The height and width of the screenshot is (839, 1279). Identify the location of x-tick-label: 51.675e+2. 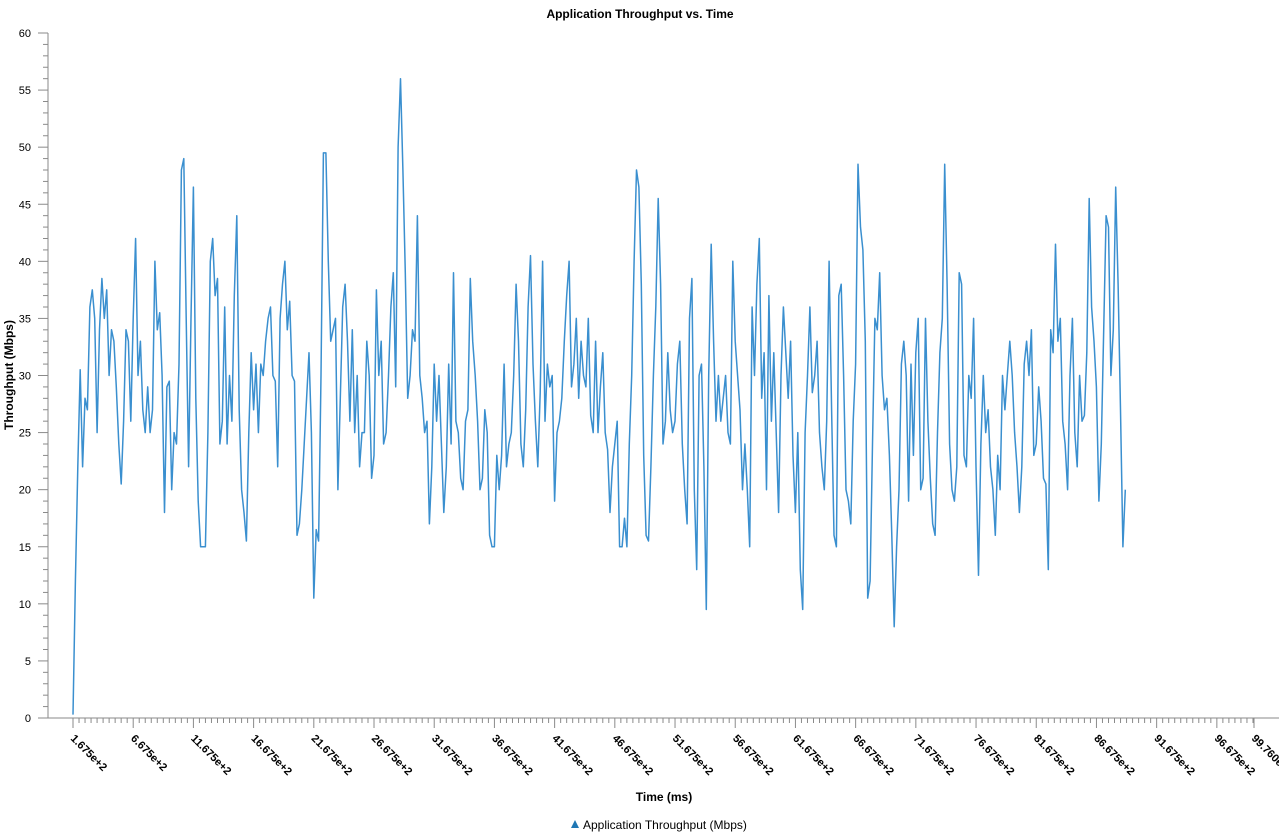
(692, 755).